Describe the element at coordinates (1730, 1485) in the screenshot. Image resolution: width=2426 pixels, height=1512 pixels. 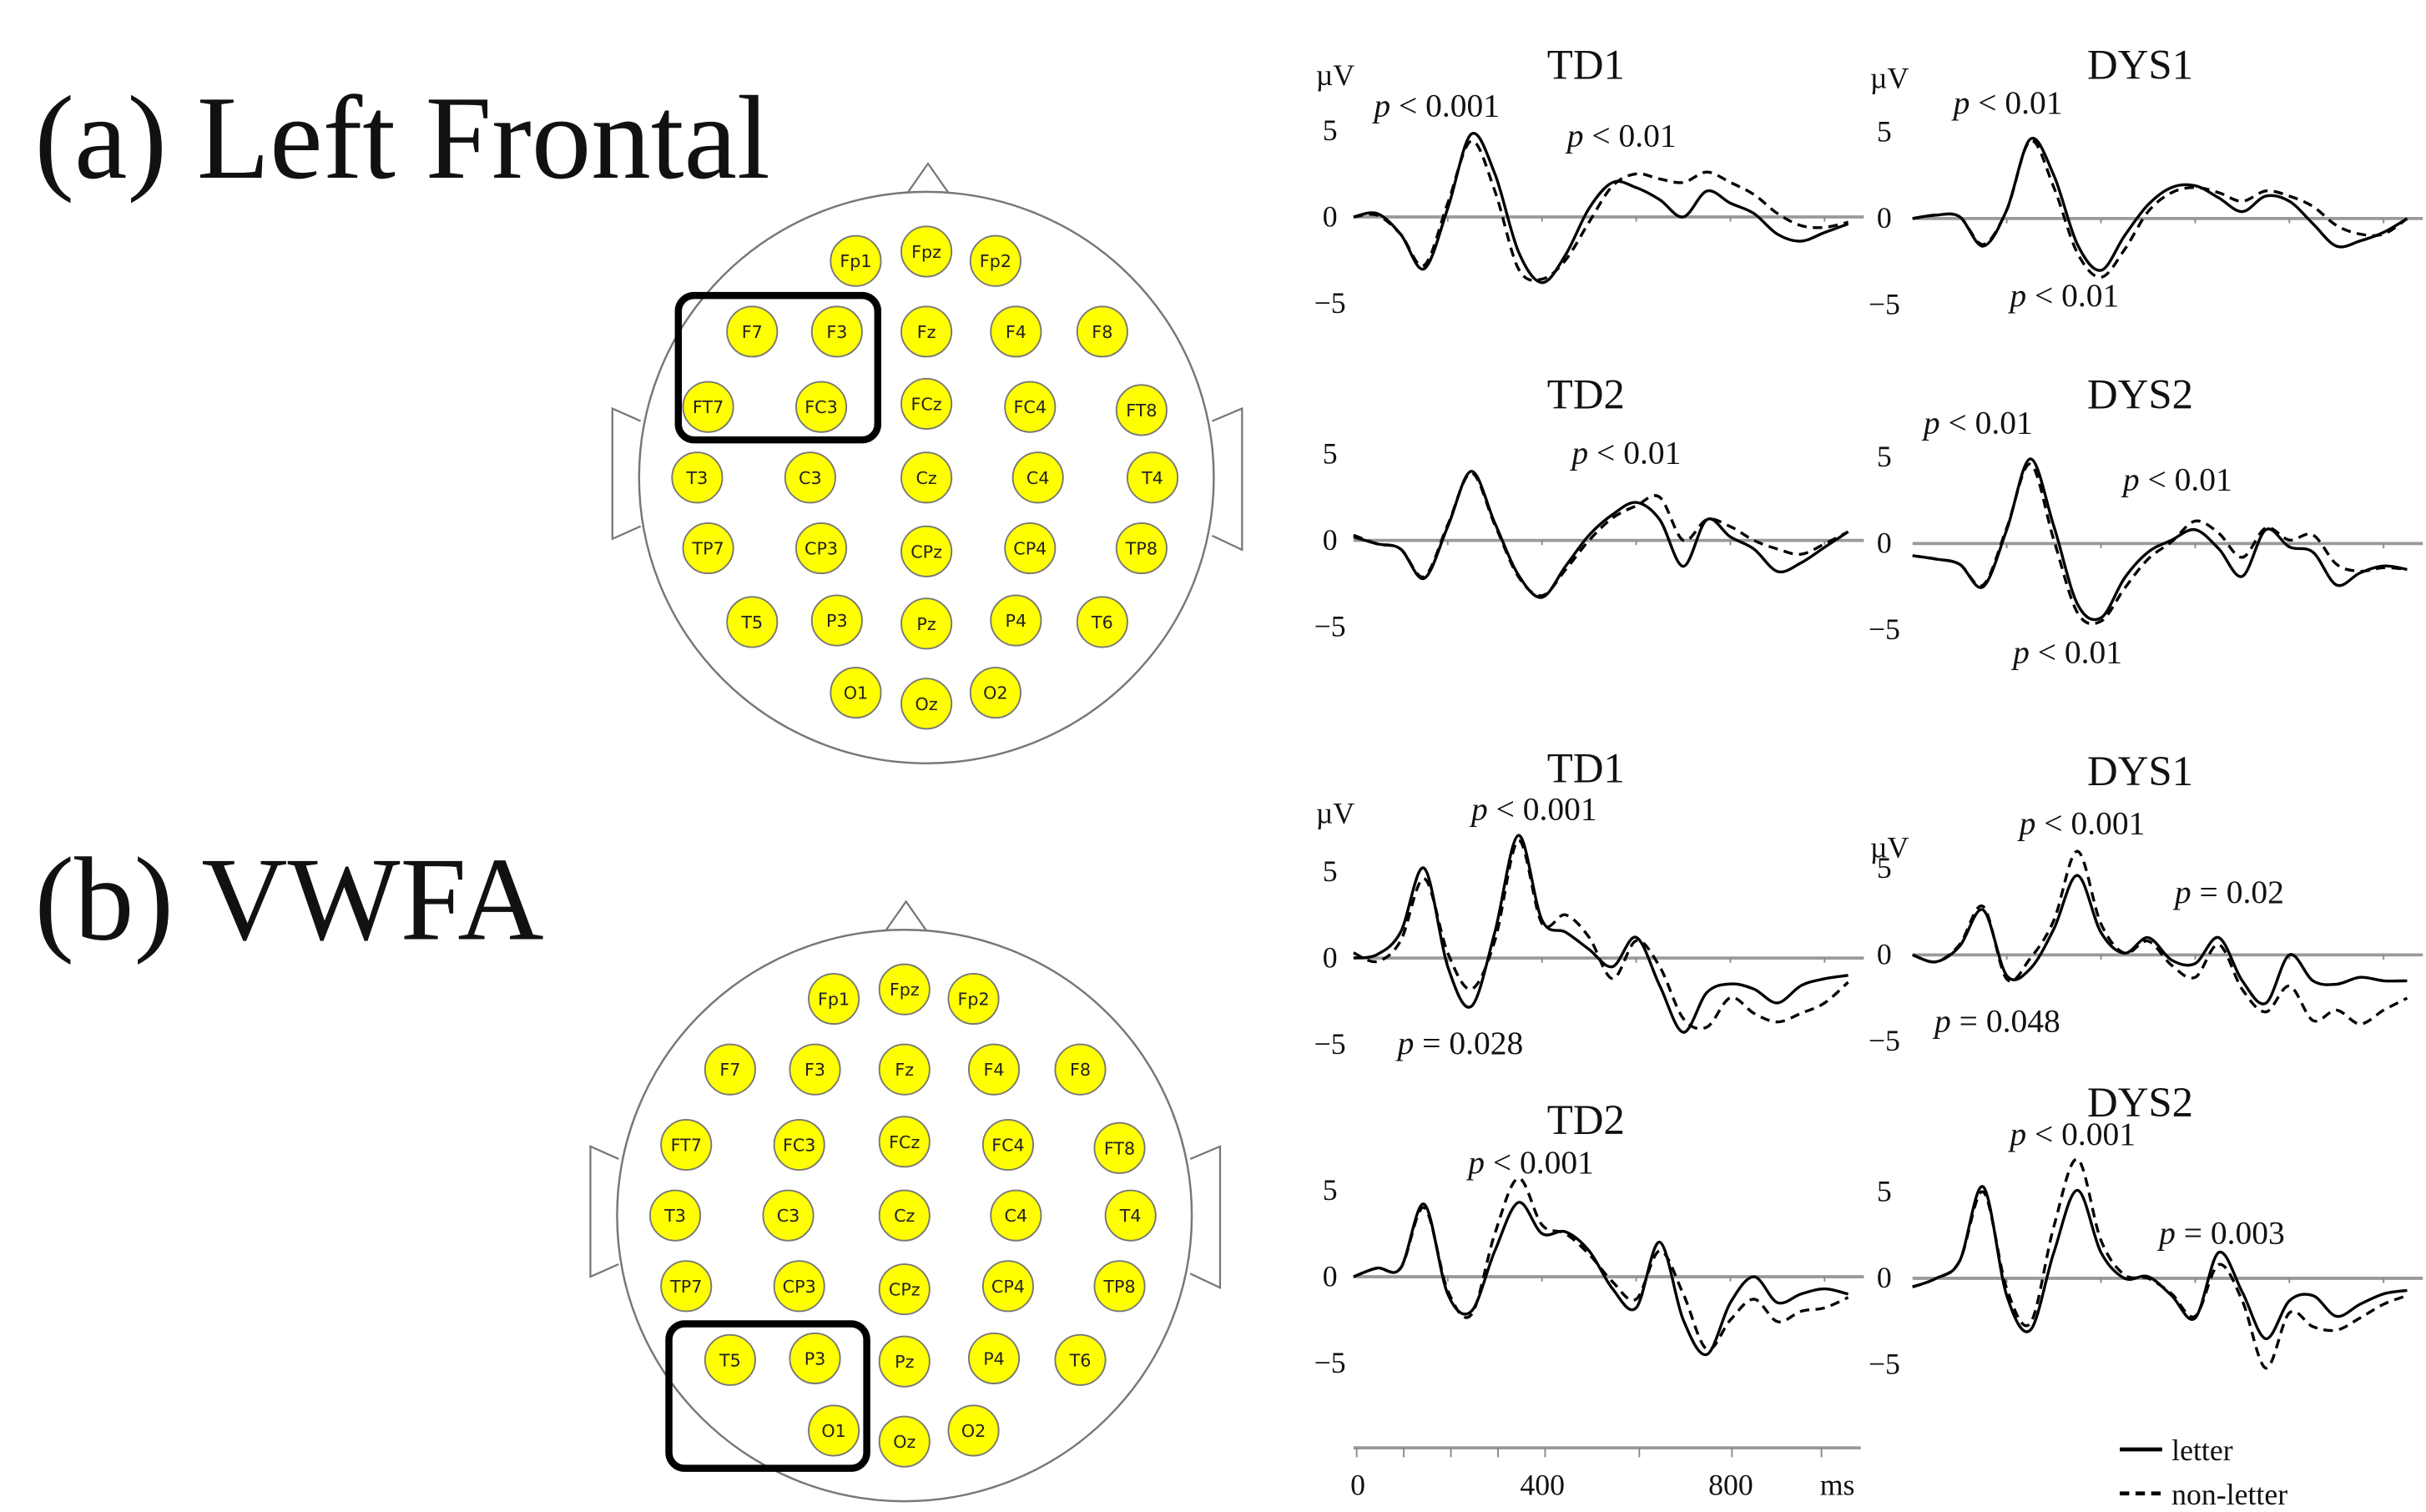
I see `x-tick-800: 800` at that location.